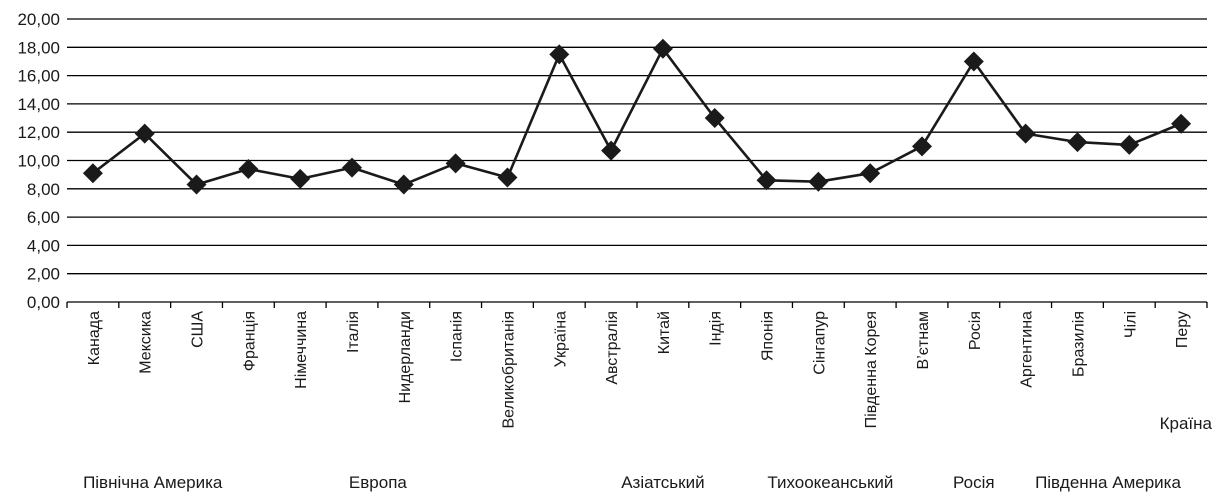 The width and height of the screenshot is (1217, 493). Describe the element at coordinates (612, 348) in the screenshot. I see `category-label: Австралія` at that location.